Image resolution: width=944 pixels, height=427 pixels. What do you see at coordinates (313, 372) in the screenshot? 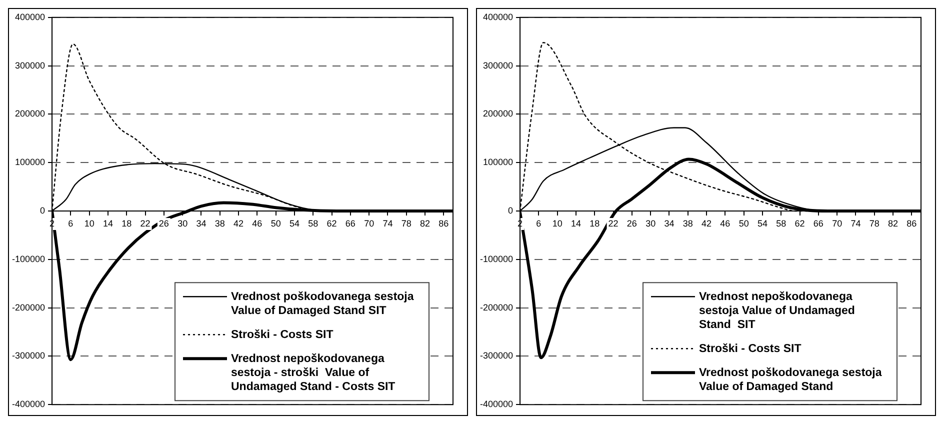
I see `legend-label: Vrednost nepoškodovanega sestoja - stroški Value of Undamaged Stand - Costs SIT` at bounding box center [313, 372].